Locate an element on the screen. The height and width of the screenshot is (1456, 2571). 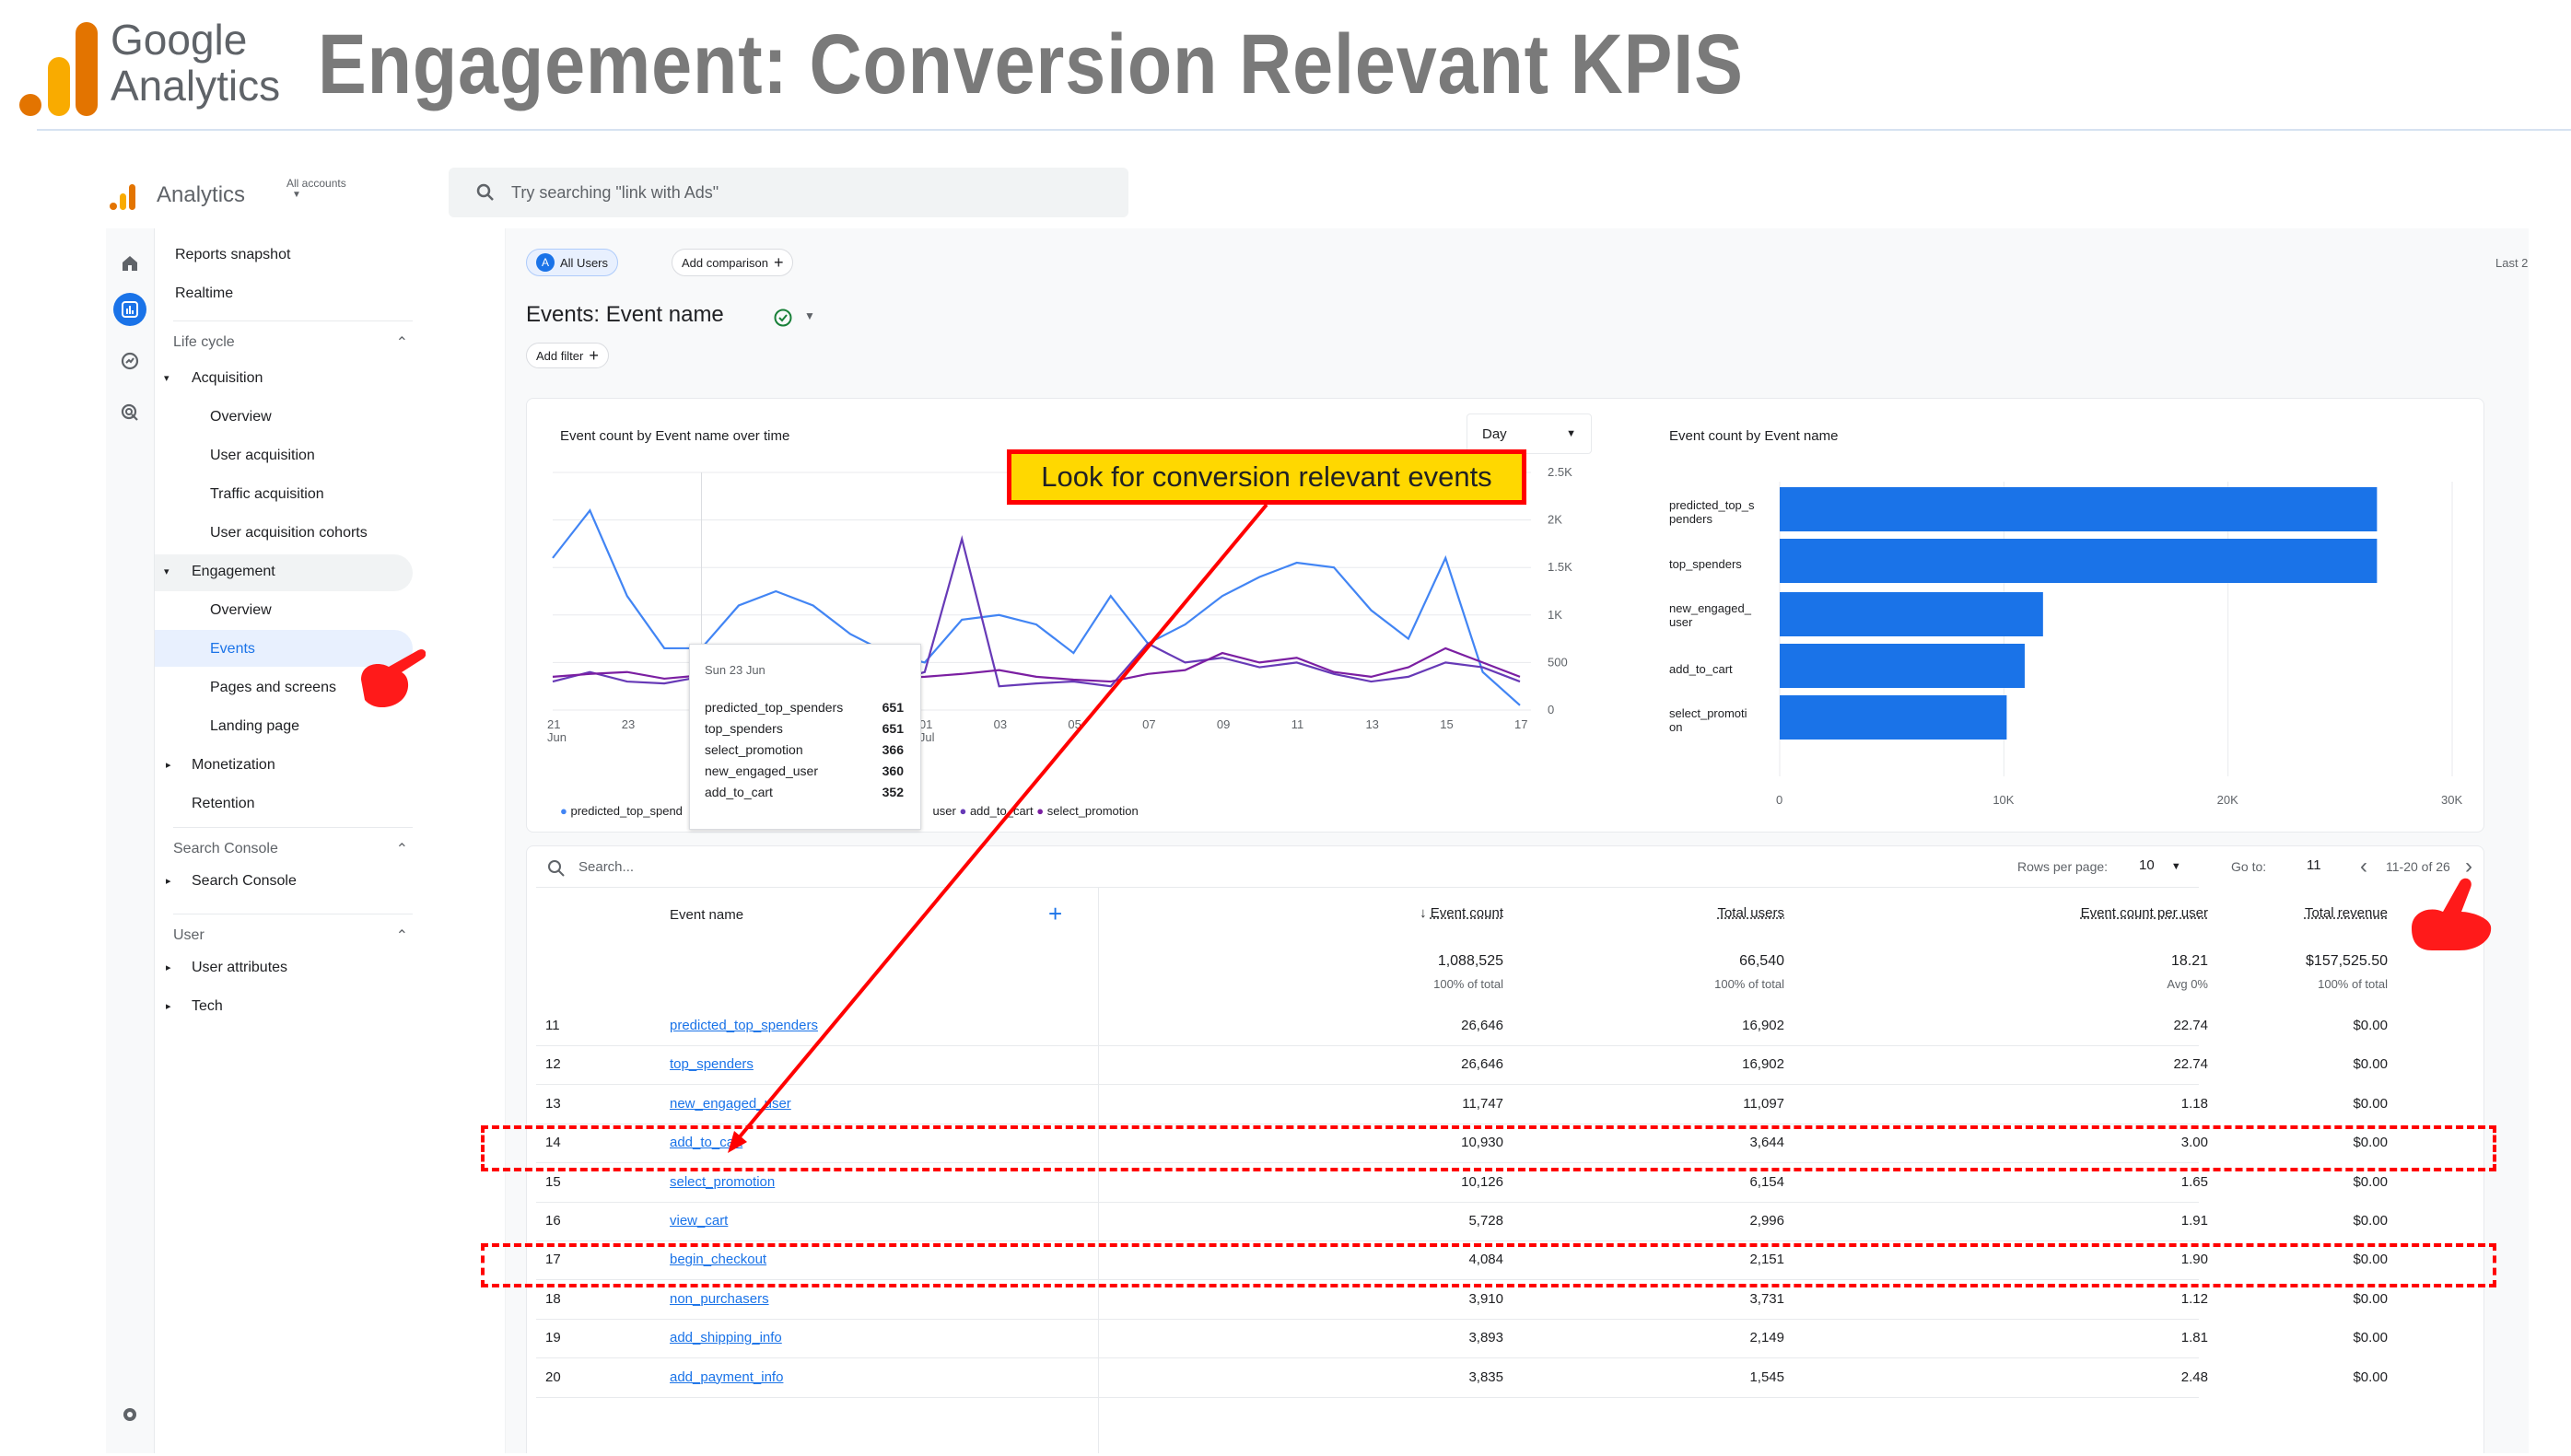
add-comparison-button: Add comparison + is located at coordinates (733, 262).